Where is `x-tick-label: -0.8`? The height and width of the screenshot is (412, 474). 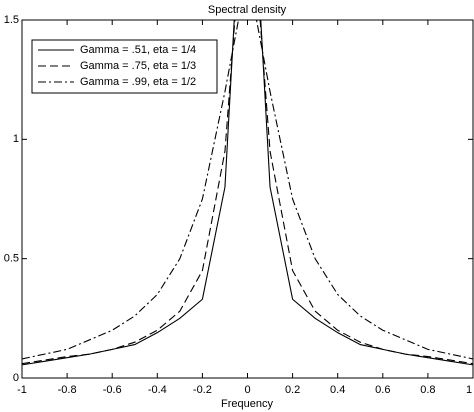 x-tick-label: -0.8 is located at coordinates (67, 390).